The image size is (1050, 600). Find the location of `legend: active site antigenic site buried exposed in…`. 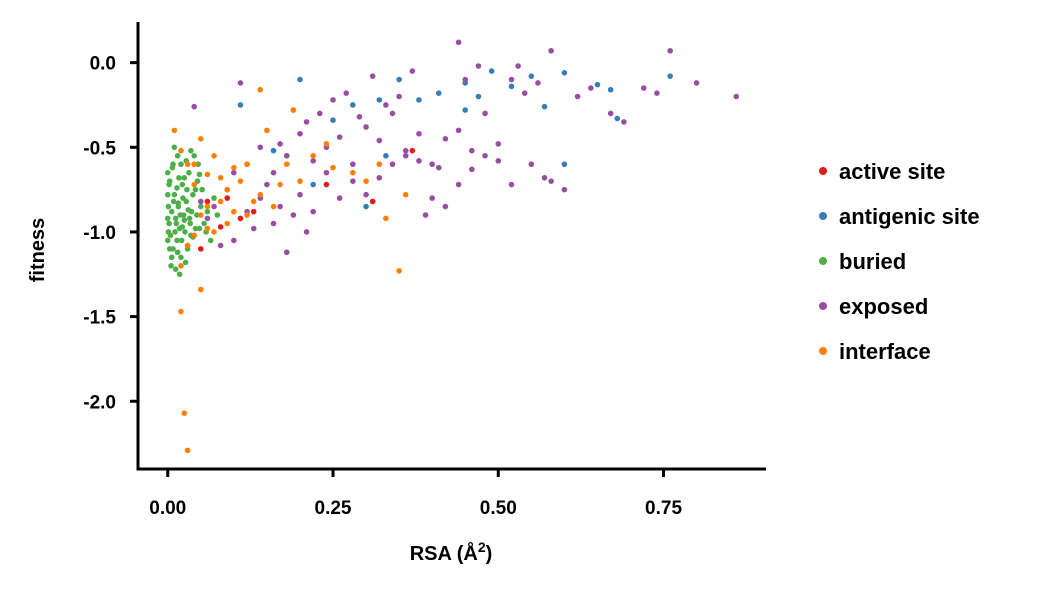

legend: active site antigenic site buried exposed in… is located at coordinates (899, 261).